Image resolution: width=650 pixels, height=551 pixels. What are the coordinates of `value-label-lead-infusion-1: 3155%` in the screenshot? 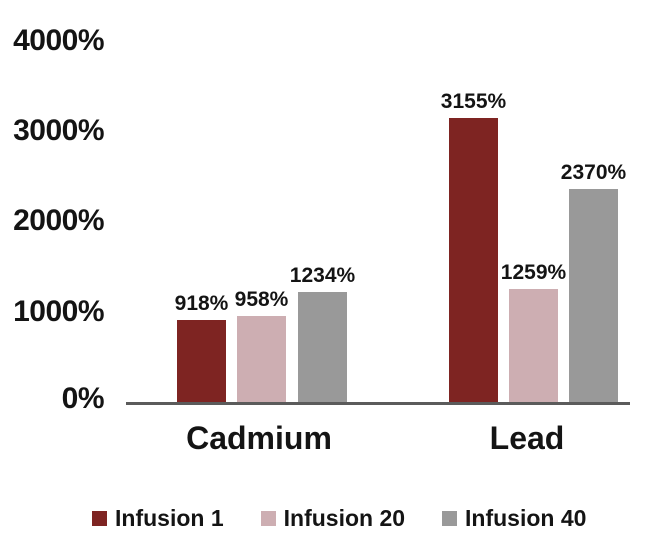 It's located at (473, 101).